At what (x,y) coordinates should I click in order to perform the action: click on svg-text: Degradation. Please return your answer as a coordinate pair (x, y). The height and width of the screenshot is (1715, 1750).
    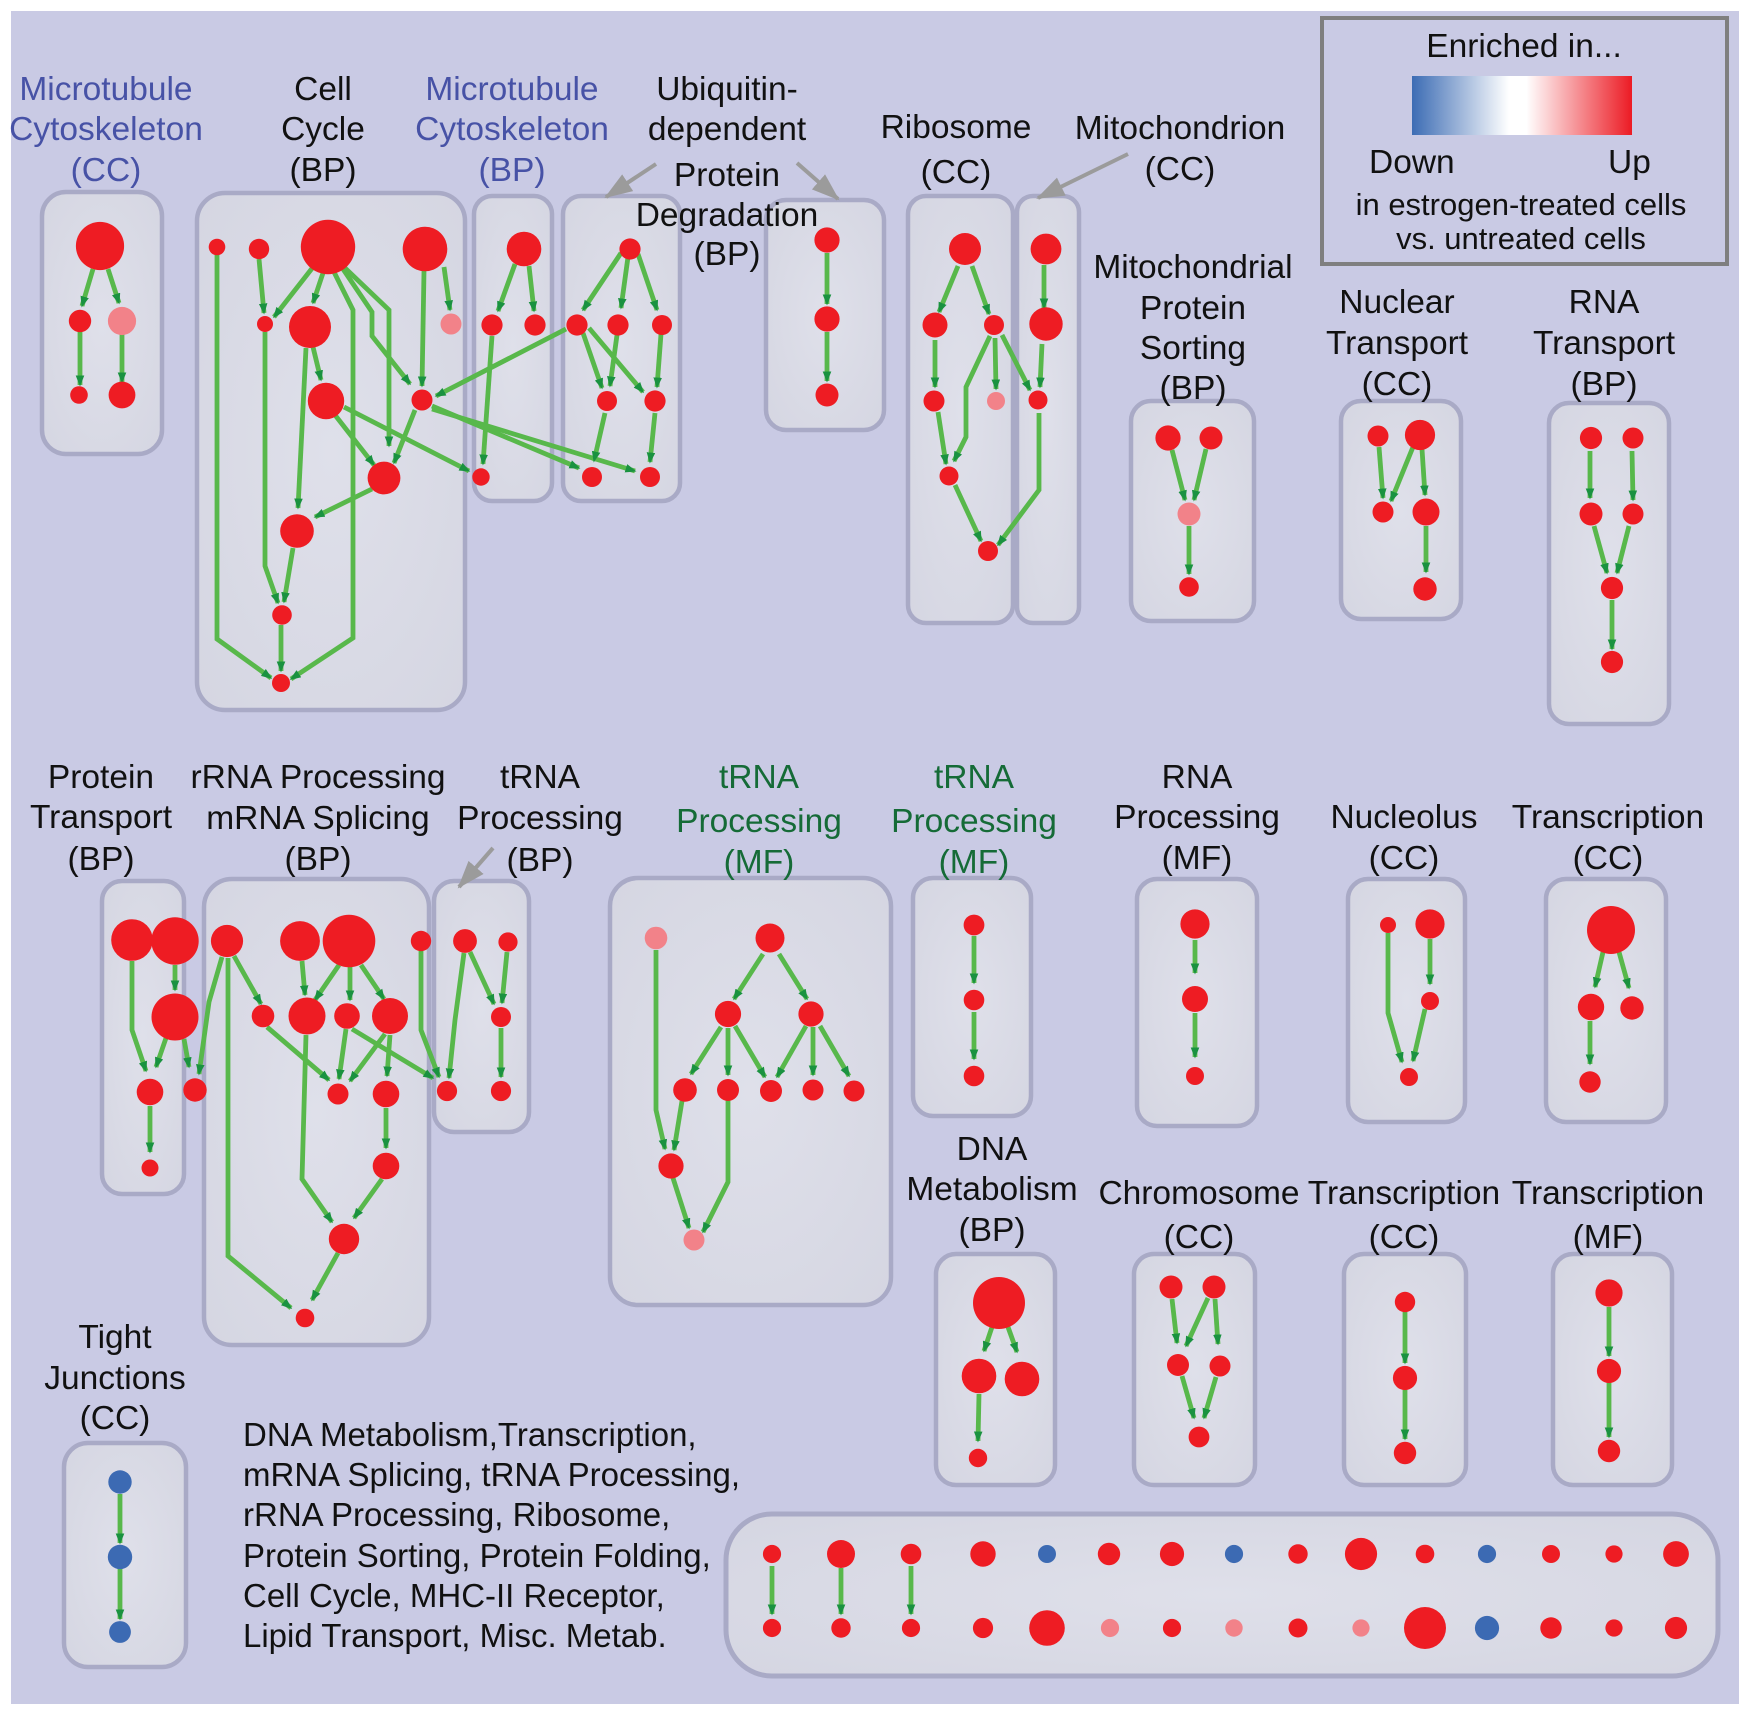
    Looking at the image, I should click on (727, 215).